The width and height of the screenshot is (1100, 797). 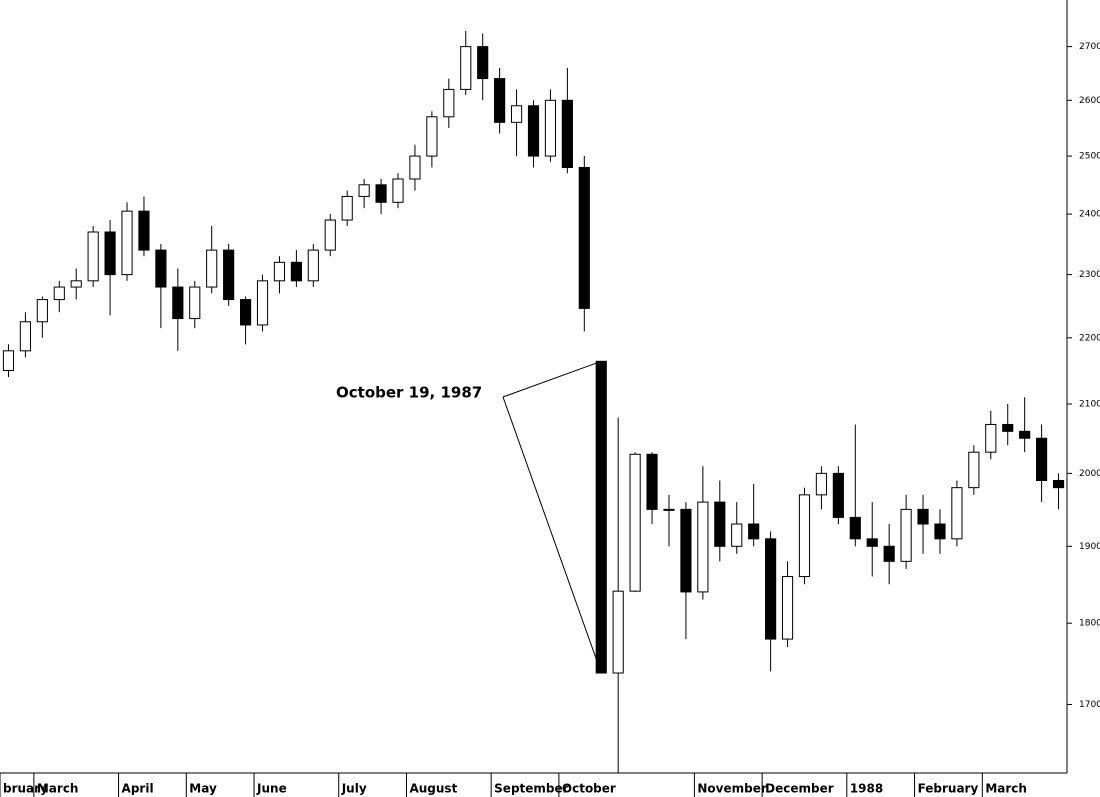 I want to click on x-tick-label: July, so click(x=354, y=789).